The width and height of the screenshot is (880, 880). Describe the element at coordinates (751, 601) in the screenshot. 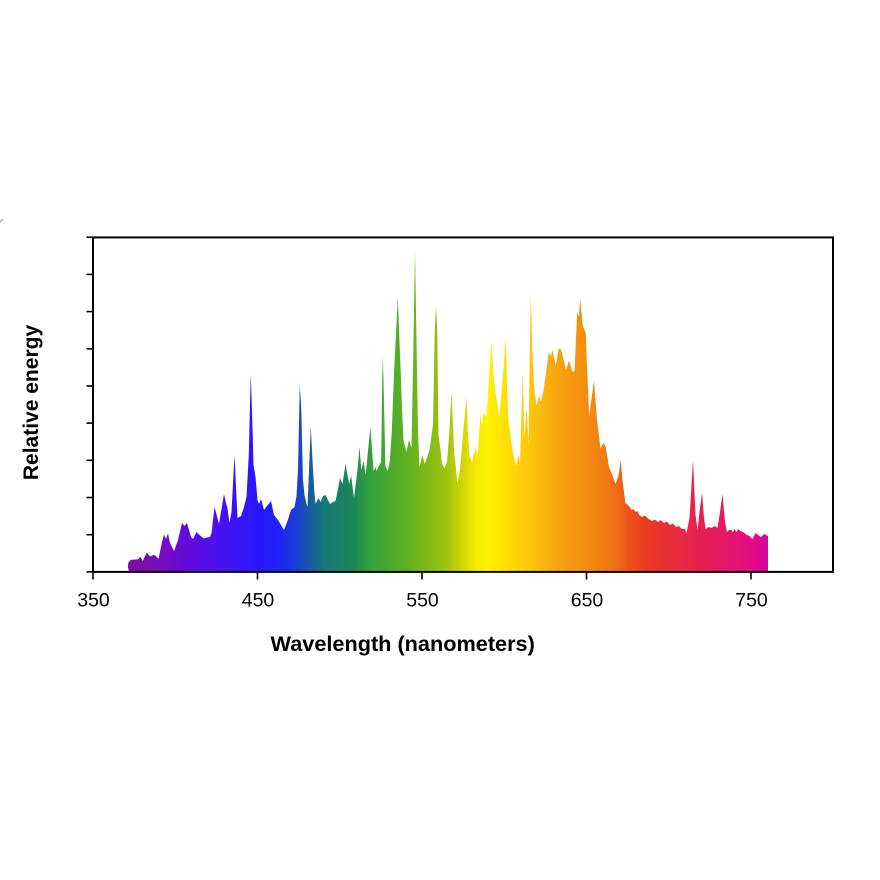

I see `svg-text: 750` at that location.